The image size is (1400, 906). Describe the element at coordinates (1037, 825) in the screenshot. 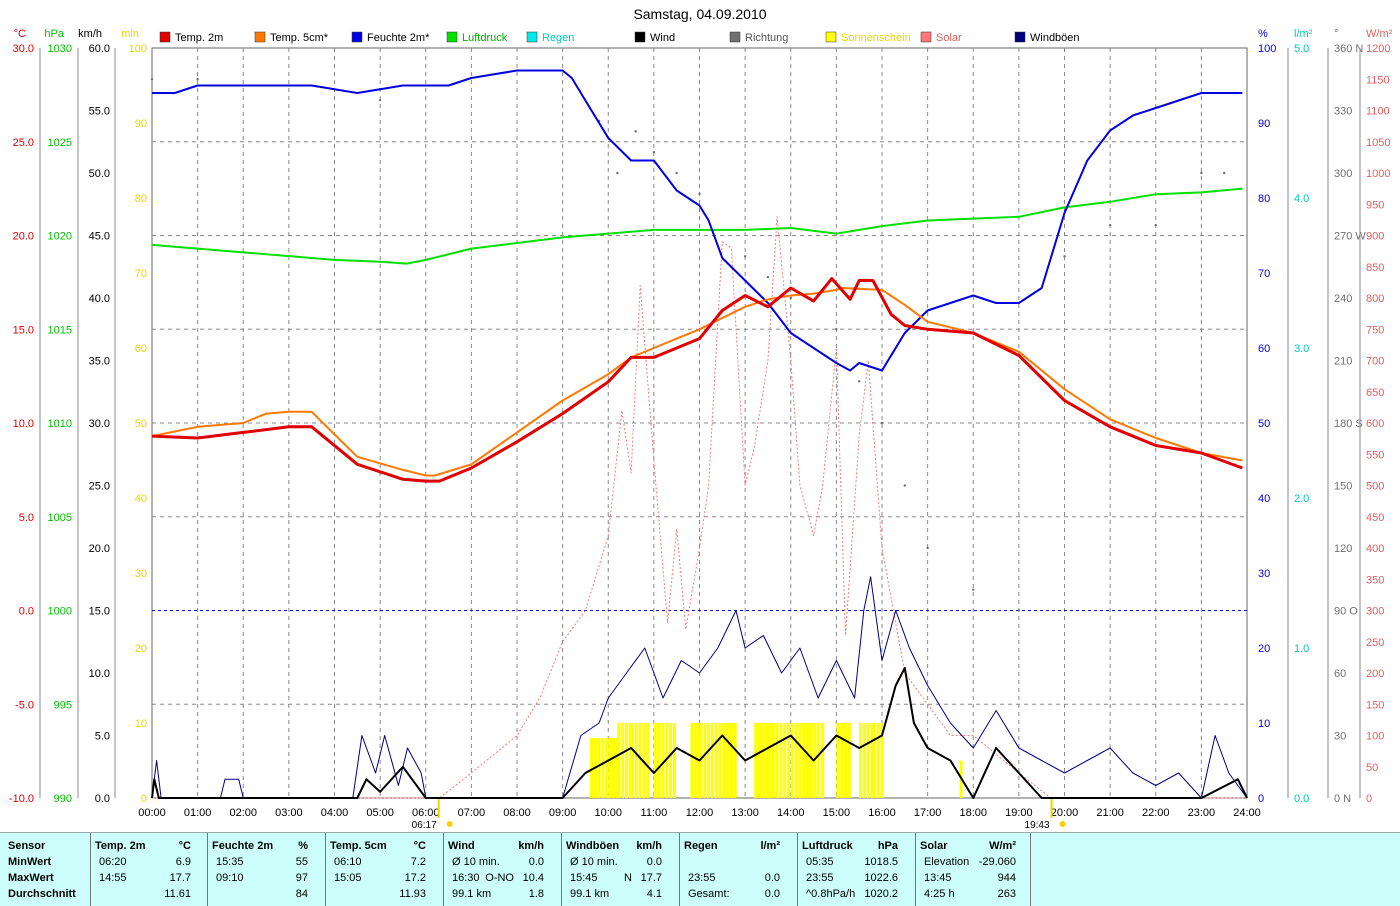

I see `sunset-time: 19:43` at that location.